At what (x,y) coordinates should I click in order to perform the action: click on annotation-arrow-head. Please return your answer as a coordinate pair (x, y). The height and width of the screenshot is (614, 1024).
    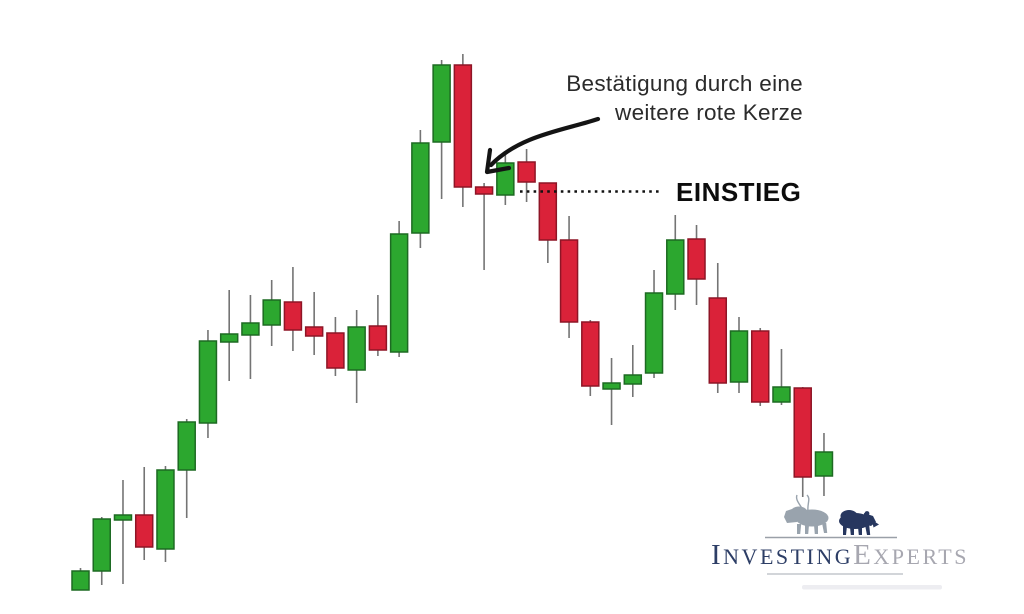
    Looking at the image, I should click on (498, 161).